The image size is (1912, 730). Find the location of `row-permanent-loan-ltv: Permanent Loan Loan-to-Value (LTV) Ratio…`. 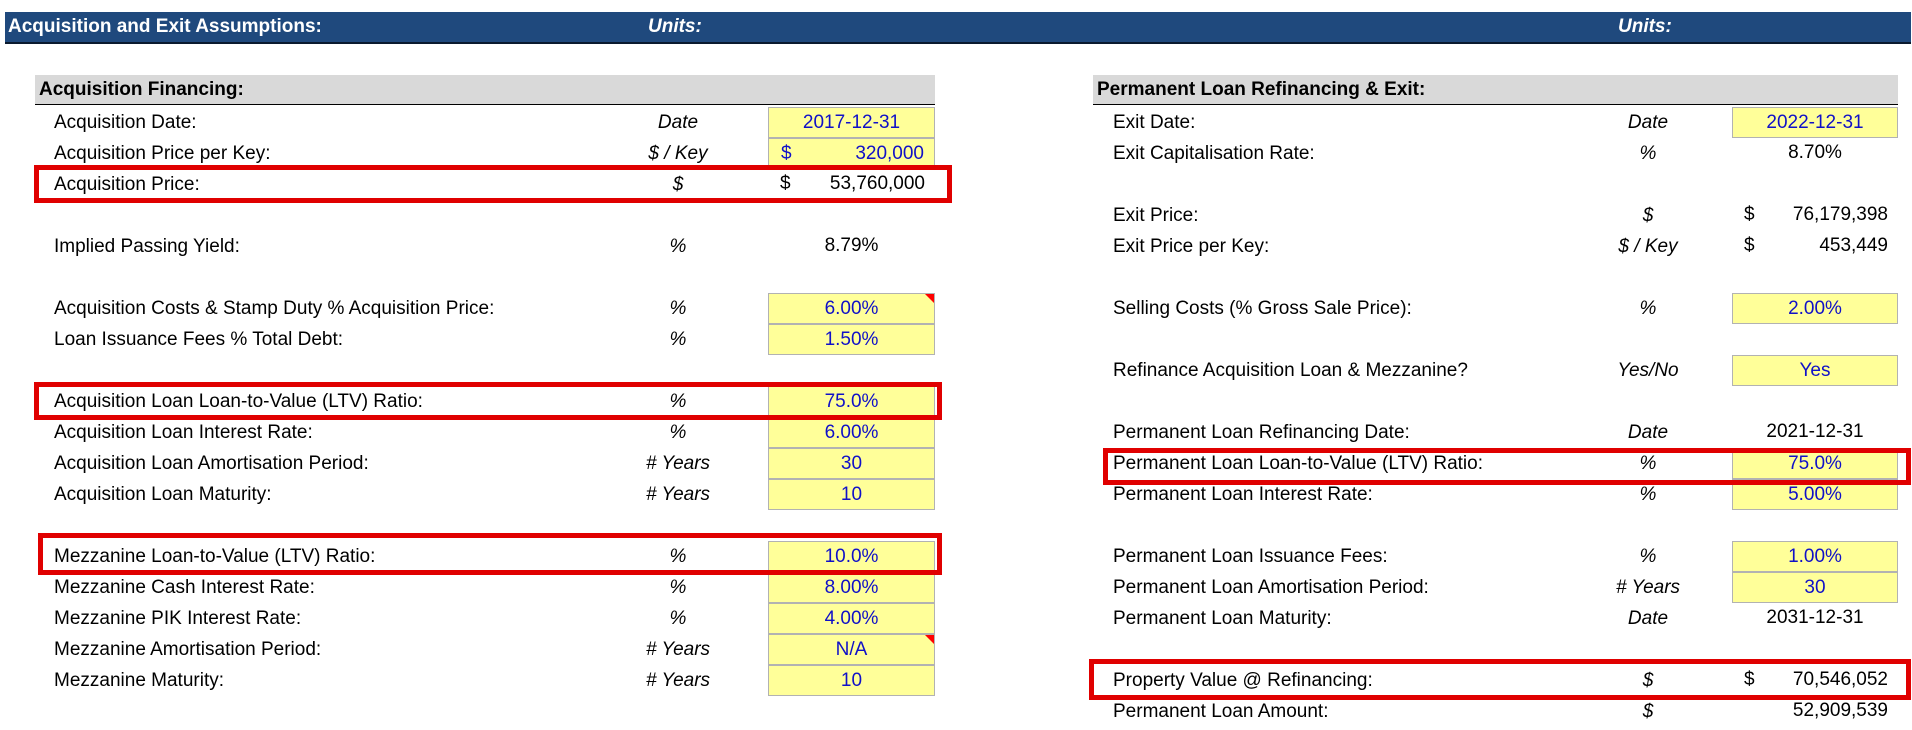

row-permanent-loan-ltv: Permanent Loan Loan-to-Value (LTV) Ratio… is located at coordinates (1496, 463).